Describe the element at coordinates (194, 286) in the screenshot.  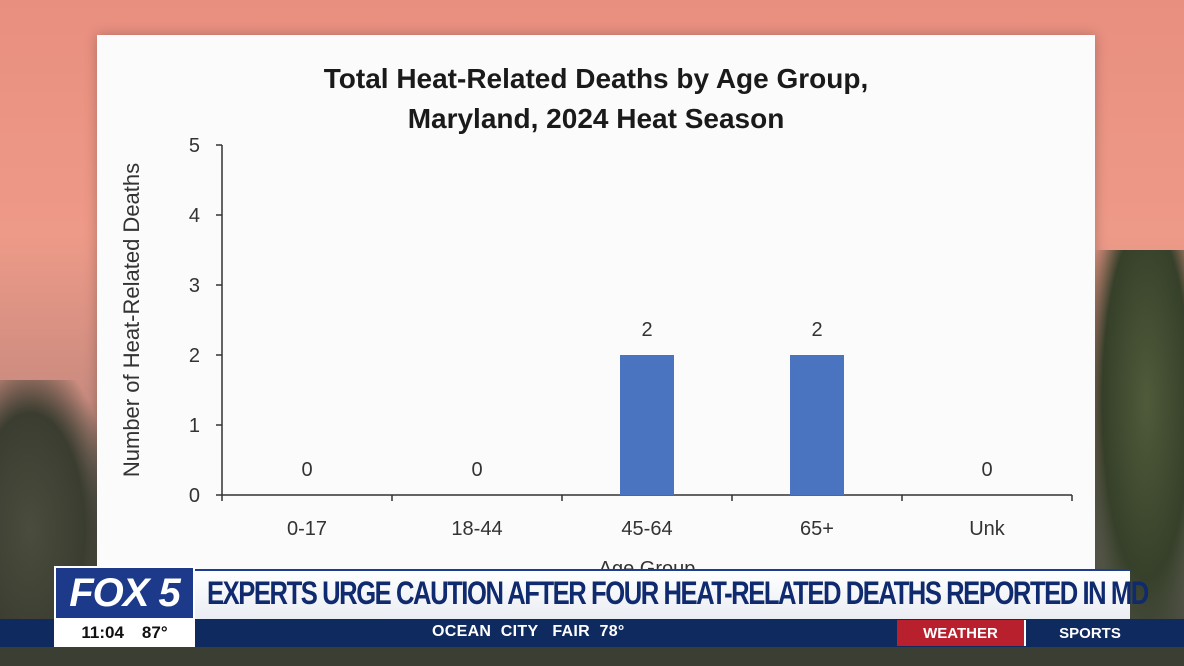
I see `y-tick-label: 3` at that location.